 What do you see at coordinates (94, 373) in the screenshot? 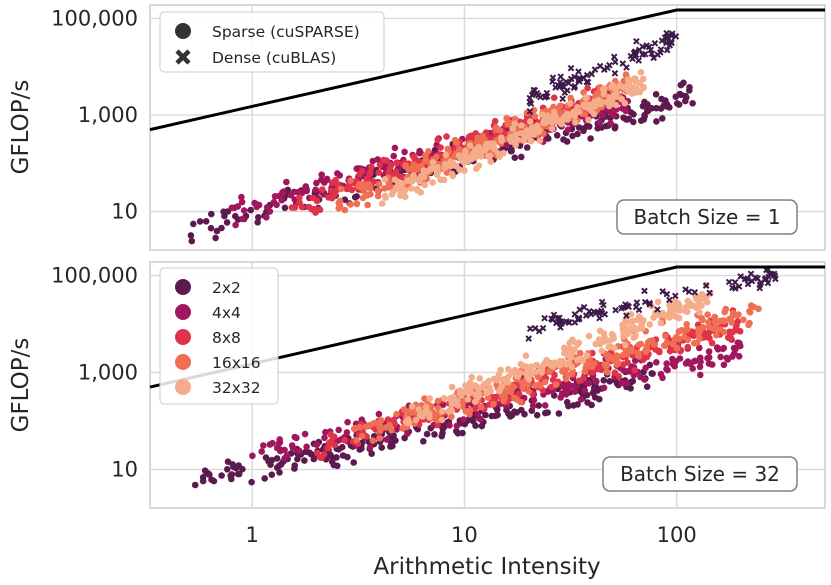
I see `y-tick-labels: 10 1,000 100,000` at bounding box center [94, 373].